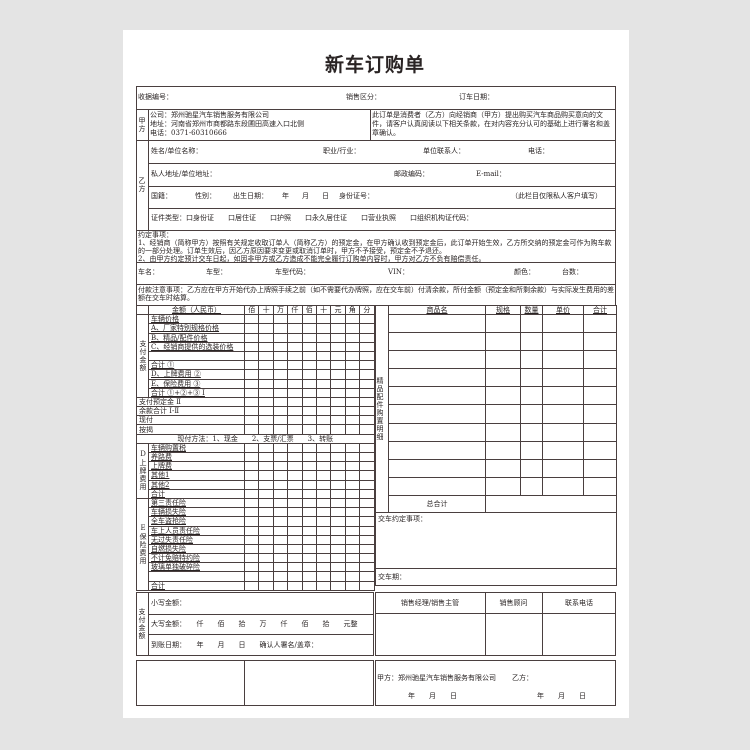  What do you see at coordinates (234, 645) in the screenshot?
I see `arrival-date-field: 到账日期： 年 月 日 确认人署名/盖章：` at bounding box center [234, 645].